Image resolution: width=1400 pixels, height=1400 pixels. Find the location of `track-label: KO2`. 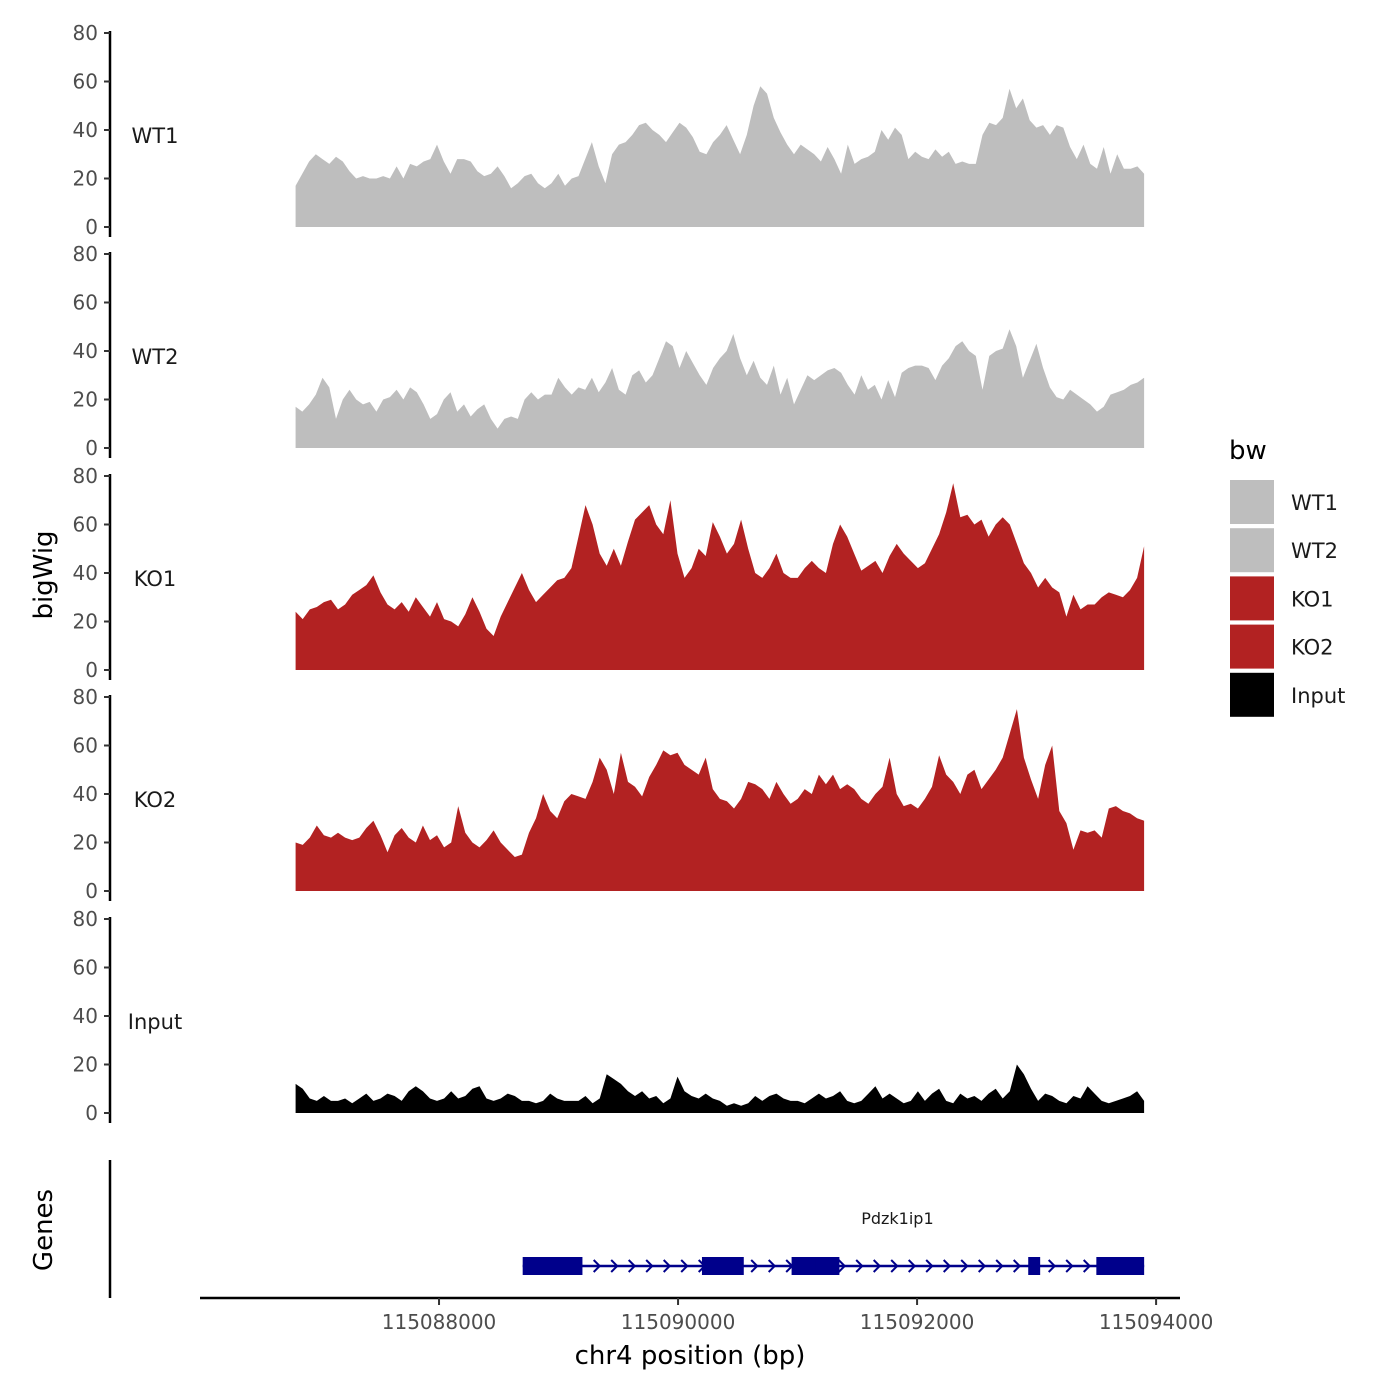

track-label: KO2 is located at coordinates (155, 800).